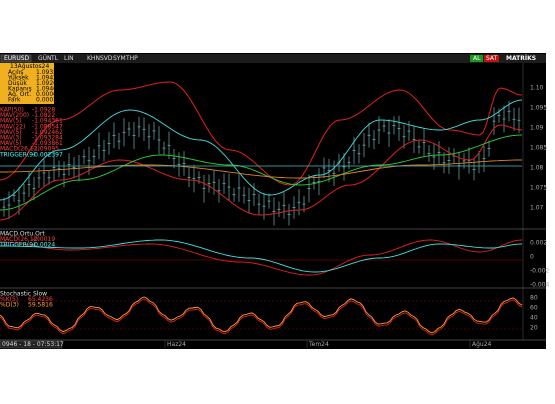 This screenshot has width=555, height=404. I want to click on sell-button, so click(491, 58).